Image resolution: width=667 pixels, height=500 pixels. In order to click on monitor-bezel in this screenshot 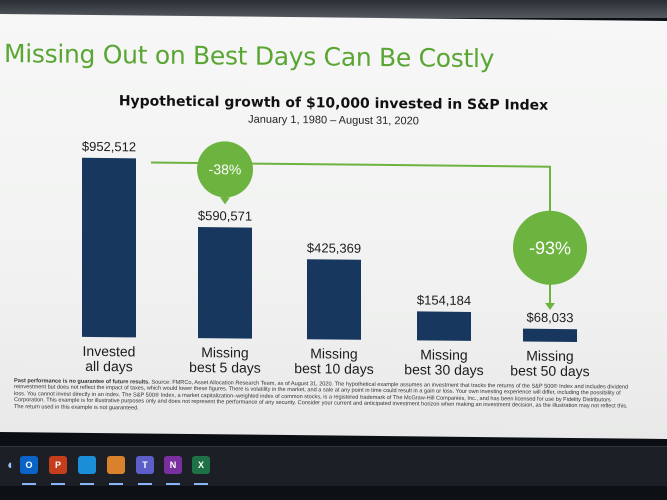, I will do `click(333, 9)`.